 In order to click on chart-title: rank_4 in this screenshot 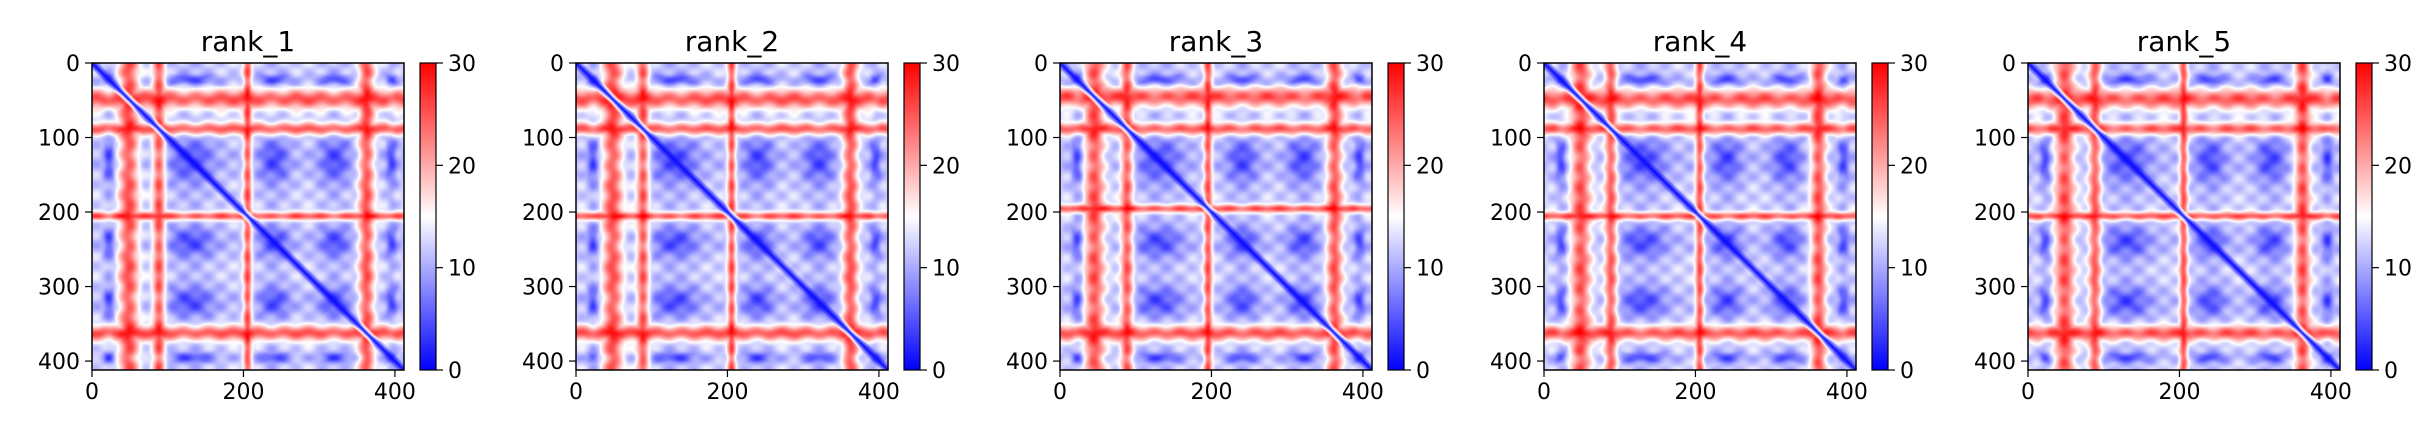, I will do `click(1700, 41)`.